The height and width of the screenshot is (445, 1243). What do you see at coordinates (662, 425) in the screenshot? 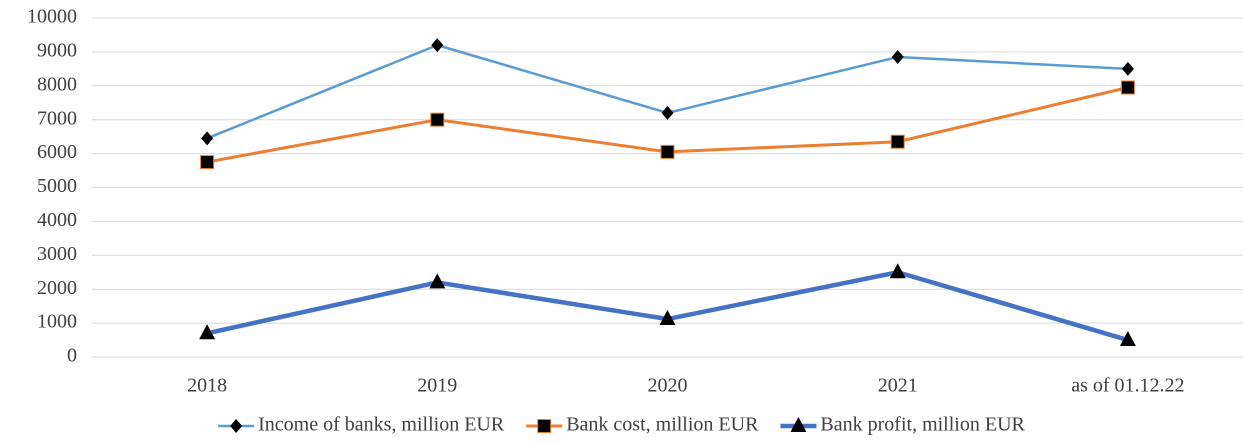
I see `legend-label: Bank cost, million EUR` at bounding box center [662, 425].